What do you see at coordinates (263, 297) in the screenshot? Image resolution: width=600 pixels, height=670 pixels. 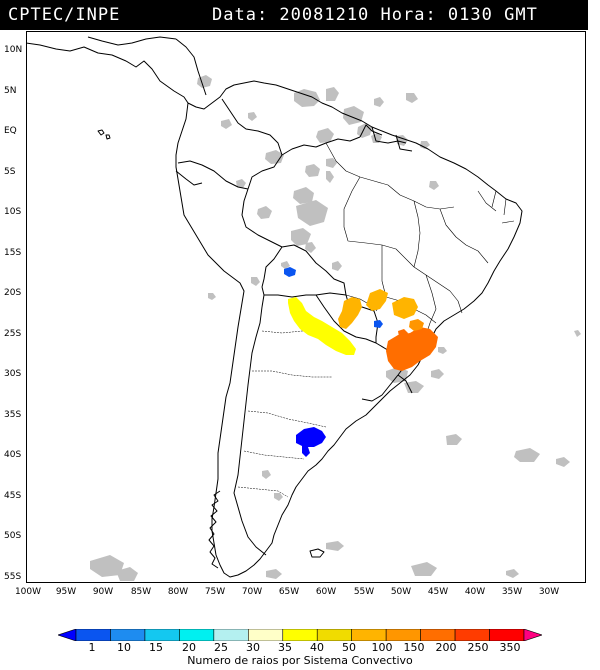 I see `chile-bolivia-border` at bounding box center [263, 297].